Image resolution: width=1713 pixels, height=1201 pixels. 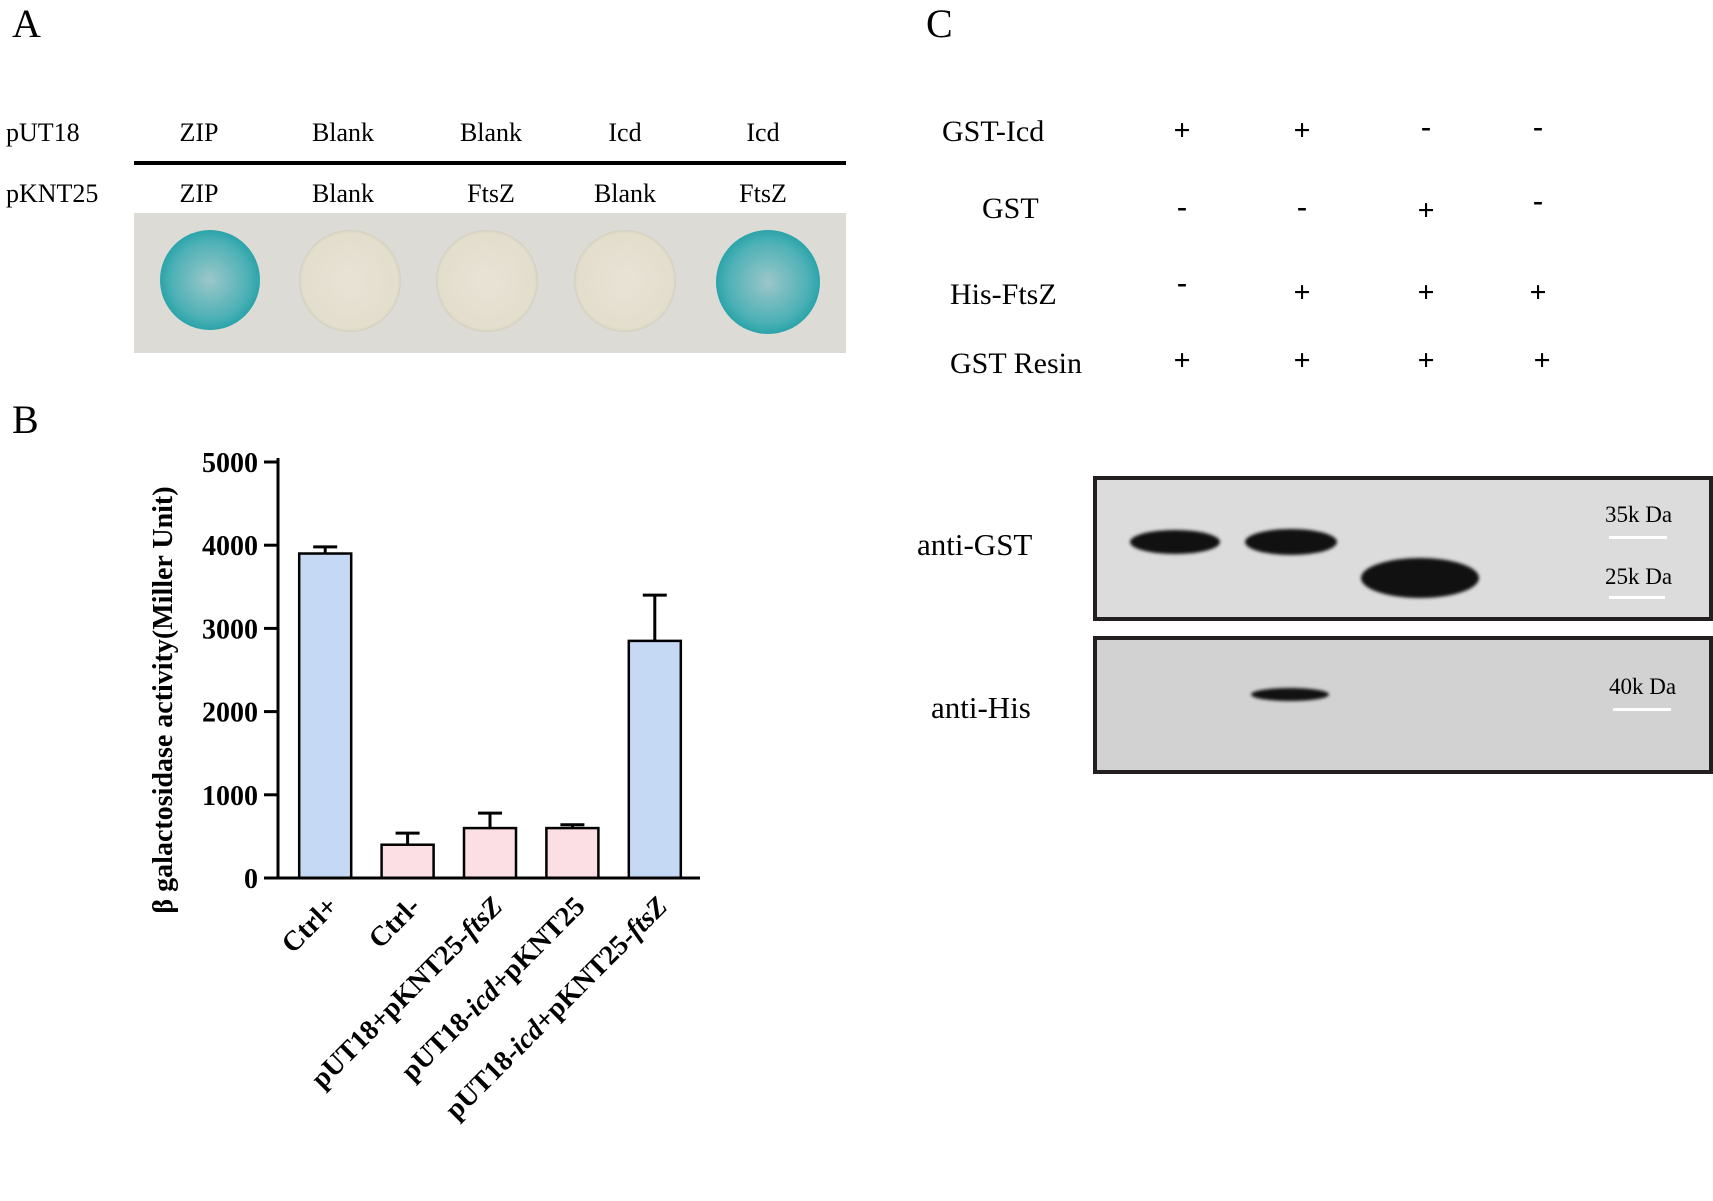 I want to click on y-tick-label-5000: 5000, so click(x=230, y=463).